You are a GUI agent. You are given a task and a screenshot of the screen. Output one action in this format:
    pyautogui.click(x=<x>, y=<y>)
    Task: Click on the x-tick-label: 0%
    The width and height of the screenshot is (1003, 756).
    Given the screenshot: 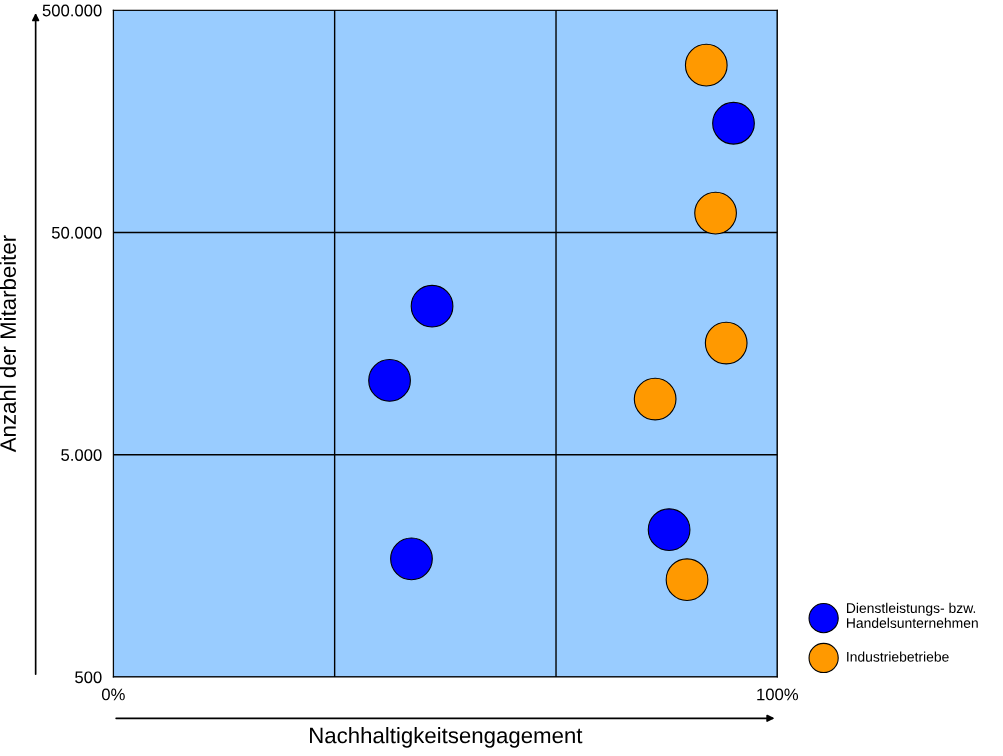 What is the action you would take?
    pyautogui.click(x=113, y=694)
    